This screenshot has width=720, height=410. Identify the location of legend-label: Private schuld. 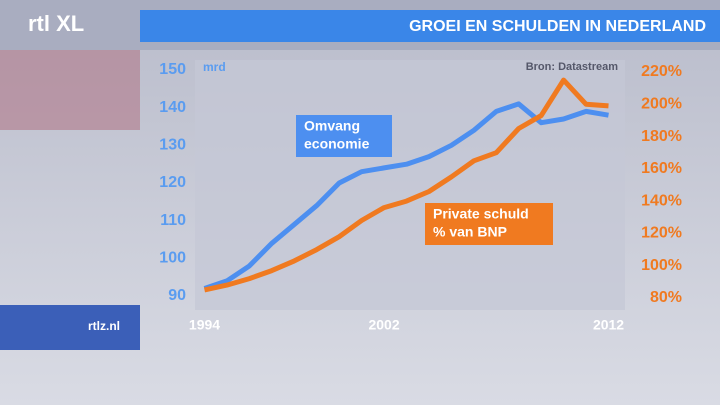
(481, 214).